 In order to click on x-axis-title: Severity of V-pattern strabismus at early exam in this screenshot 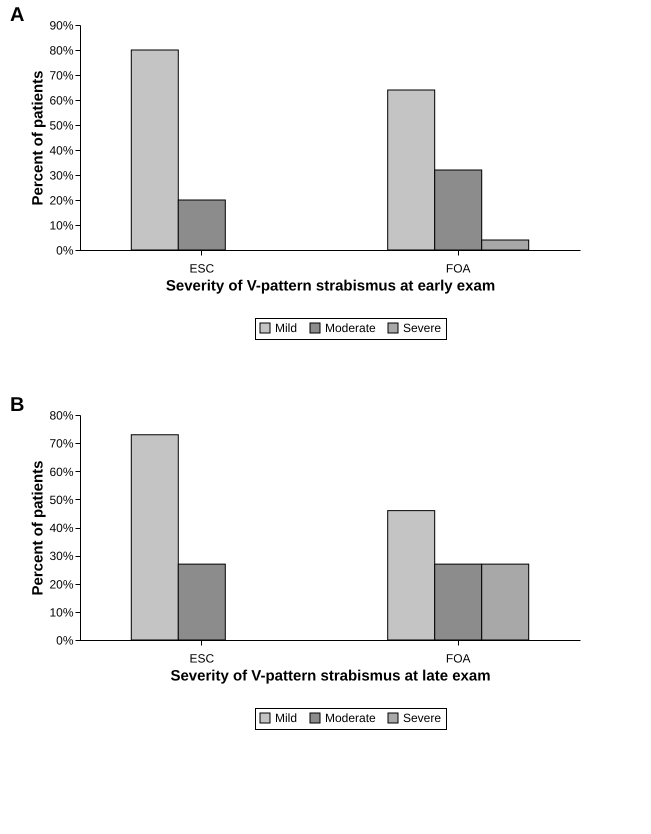, I will do `click(331, 286)`.